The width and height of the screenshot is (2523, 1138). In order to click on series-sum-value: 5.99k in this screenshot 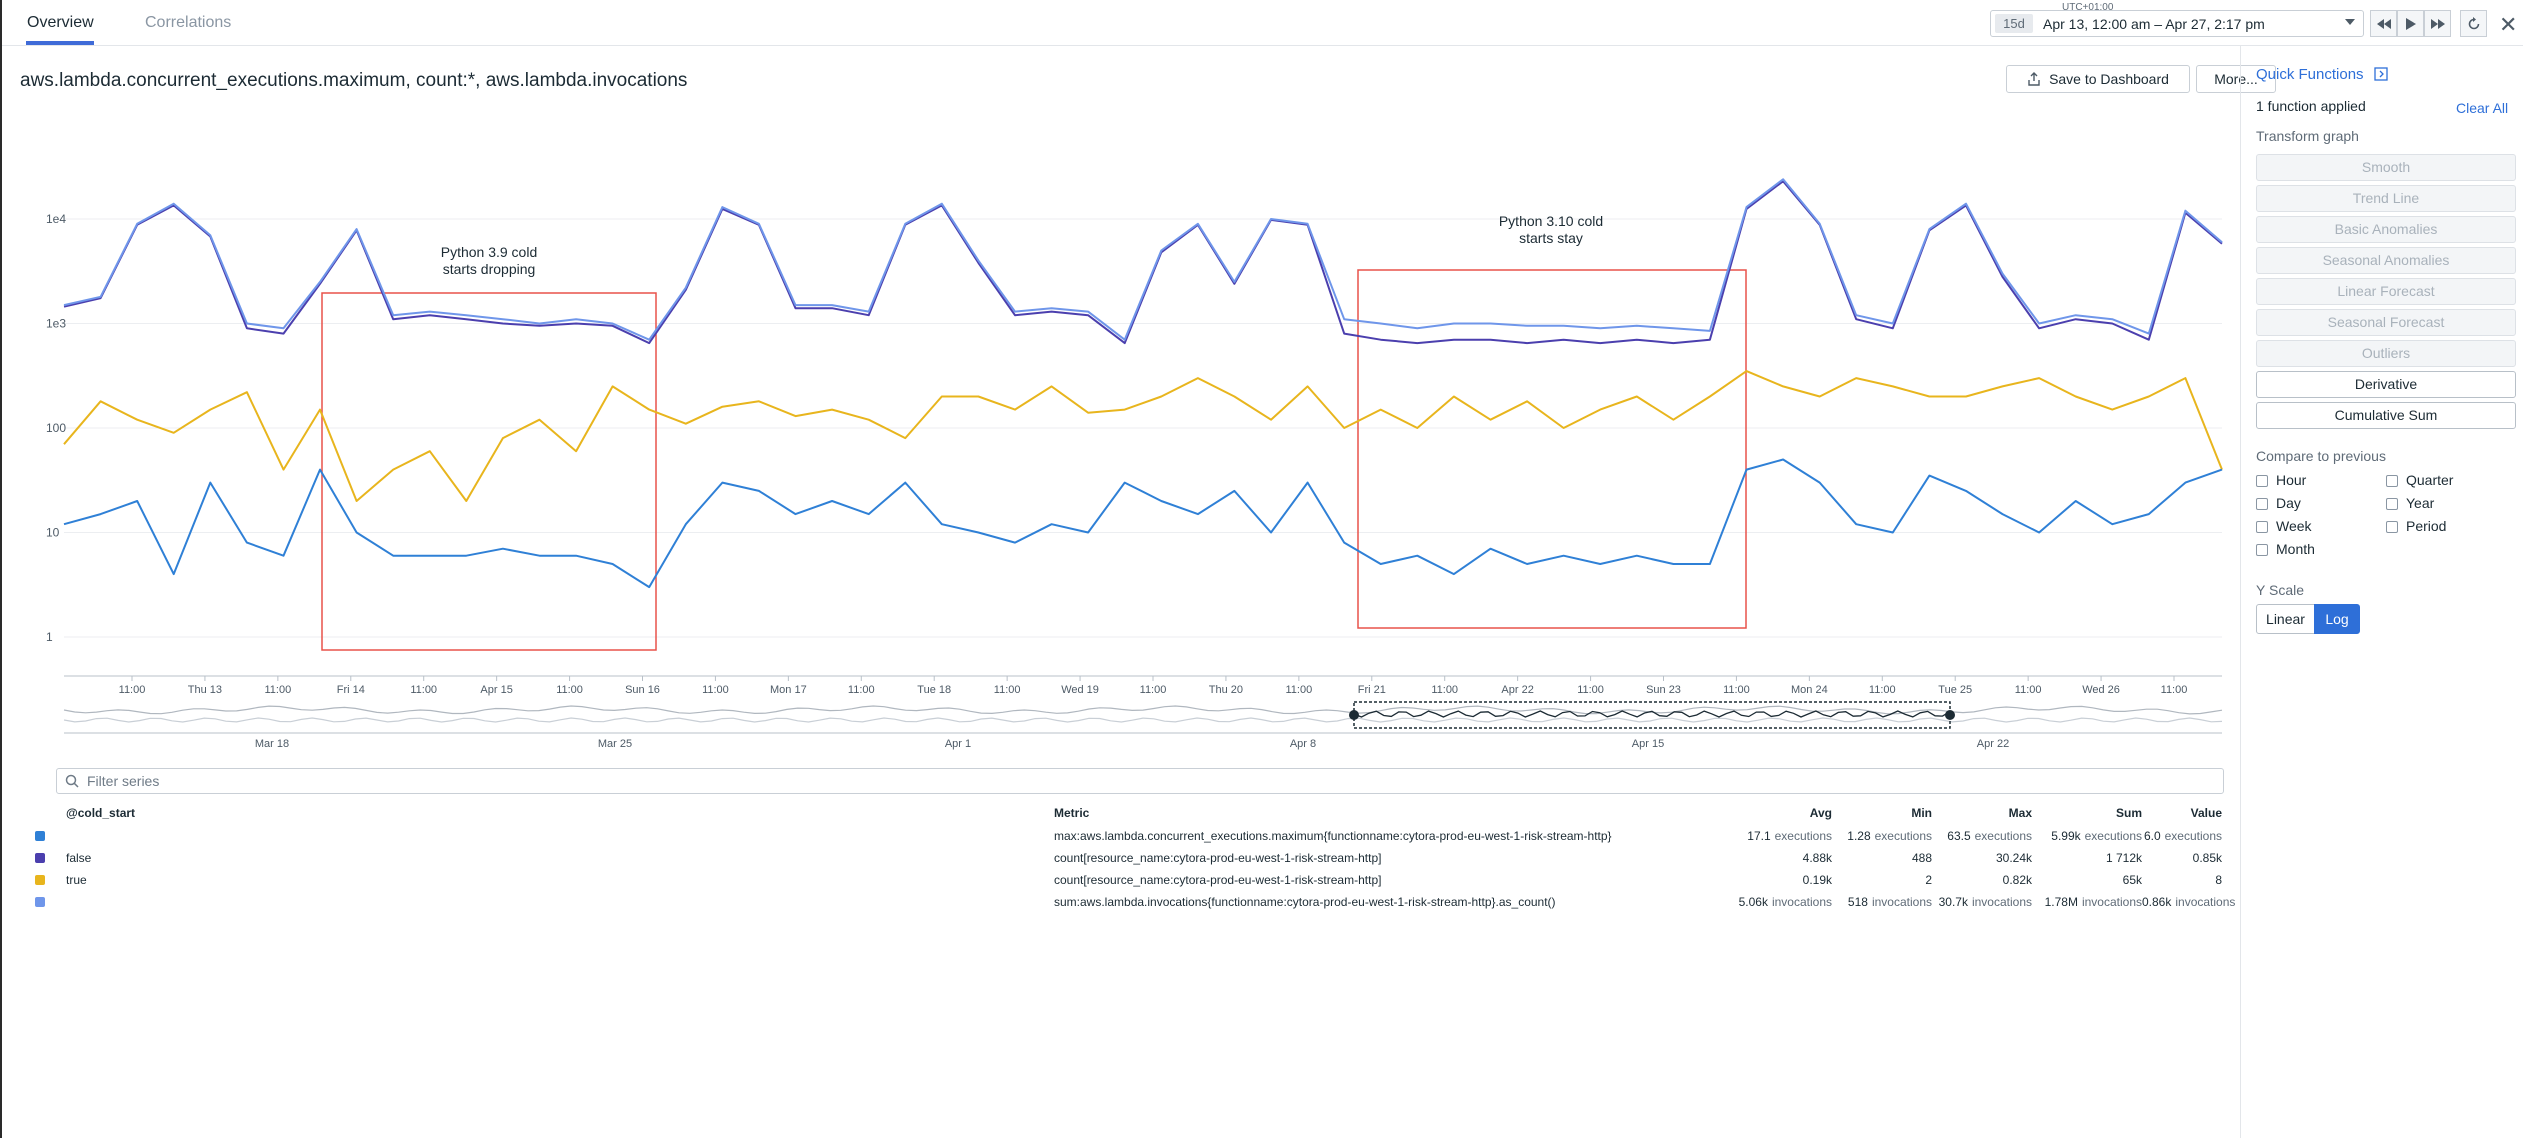, I will do `click(2066, 836)`.